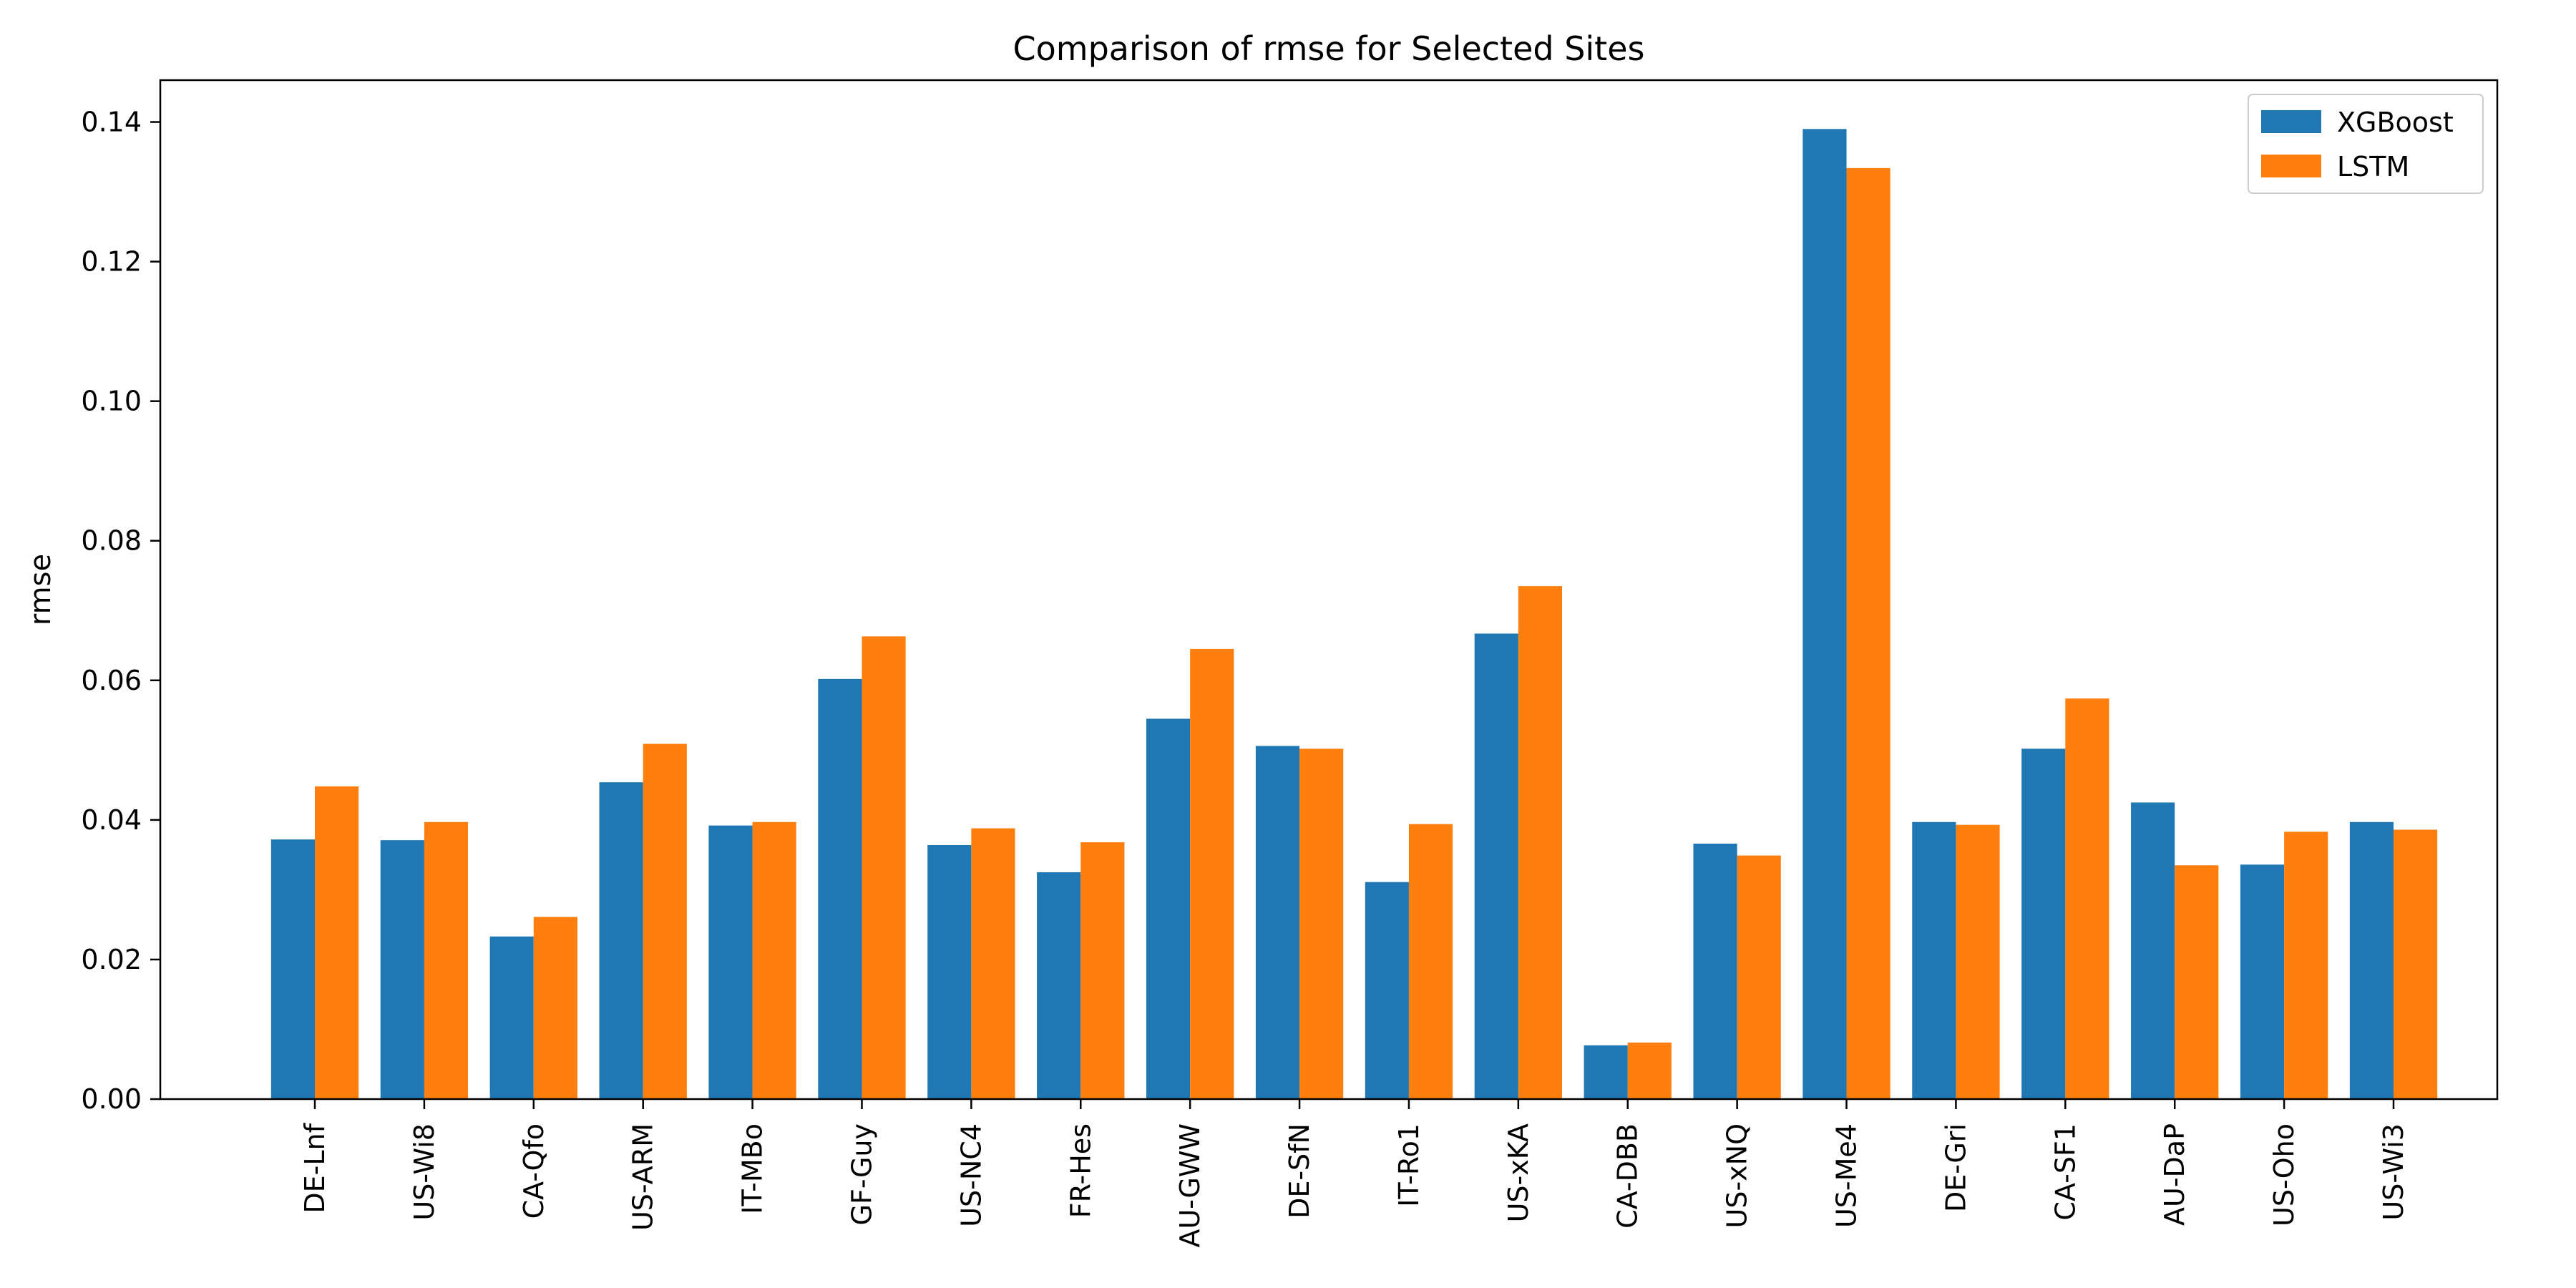 The height and width of the screenshot is (1288, 2576). What do you see at coordinates (292, 969) in the screenshot?
I see `bar-xgboost-de-lnf` at bounding box center [292, 969].